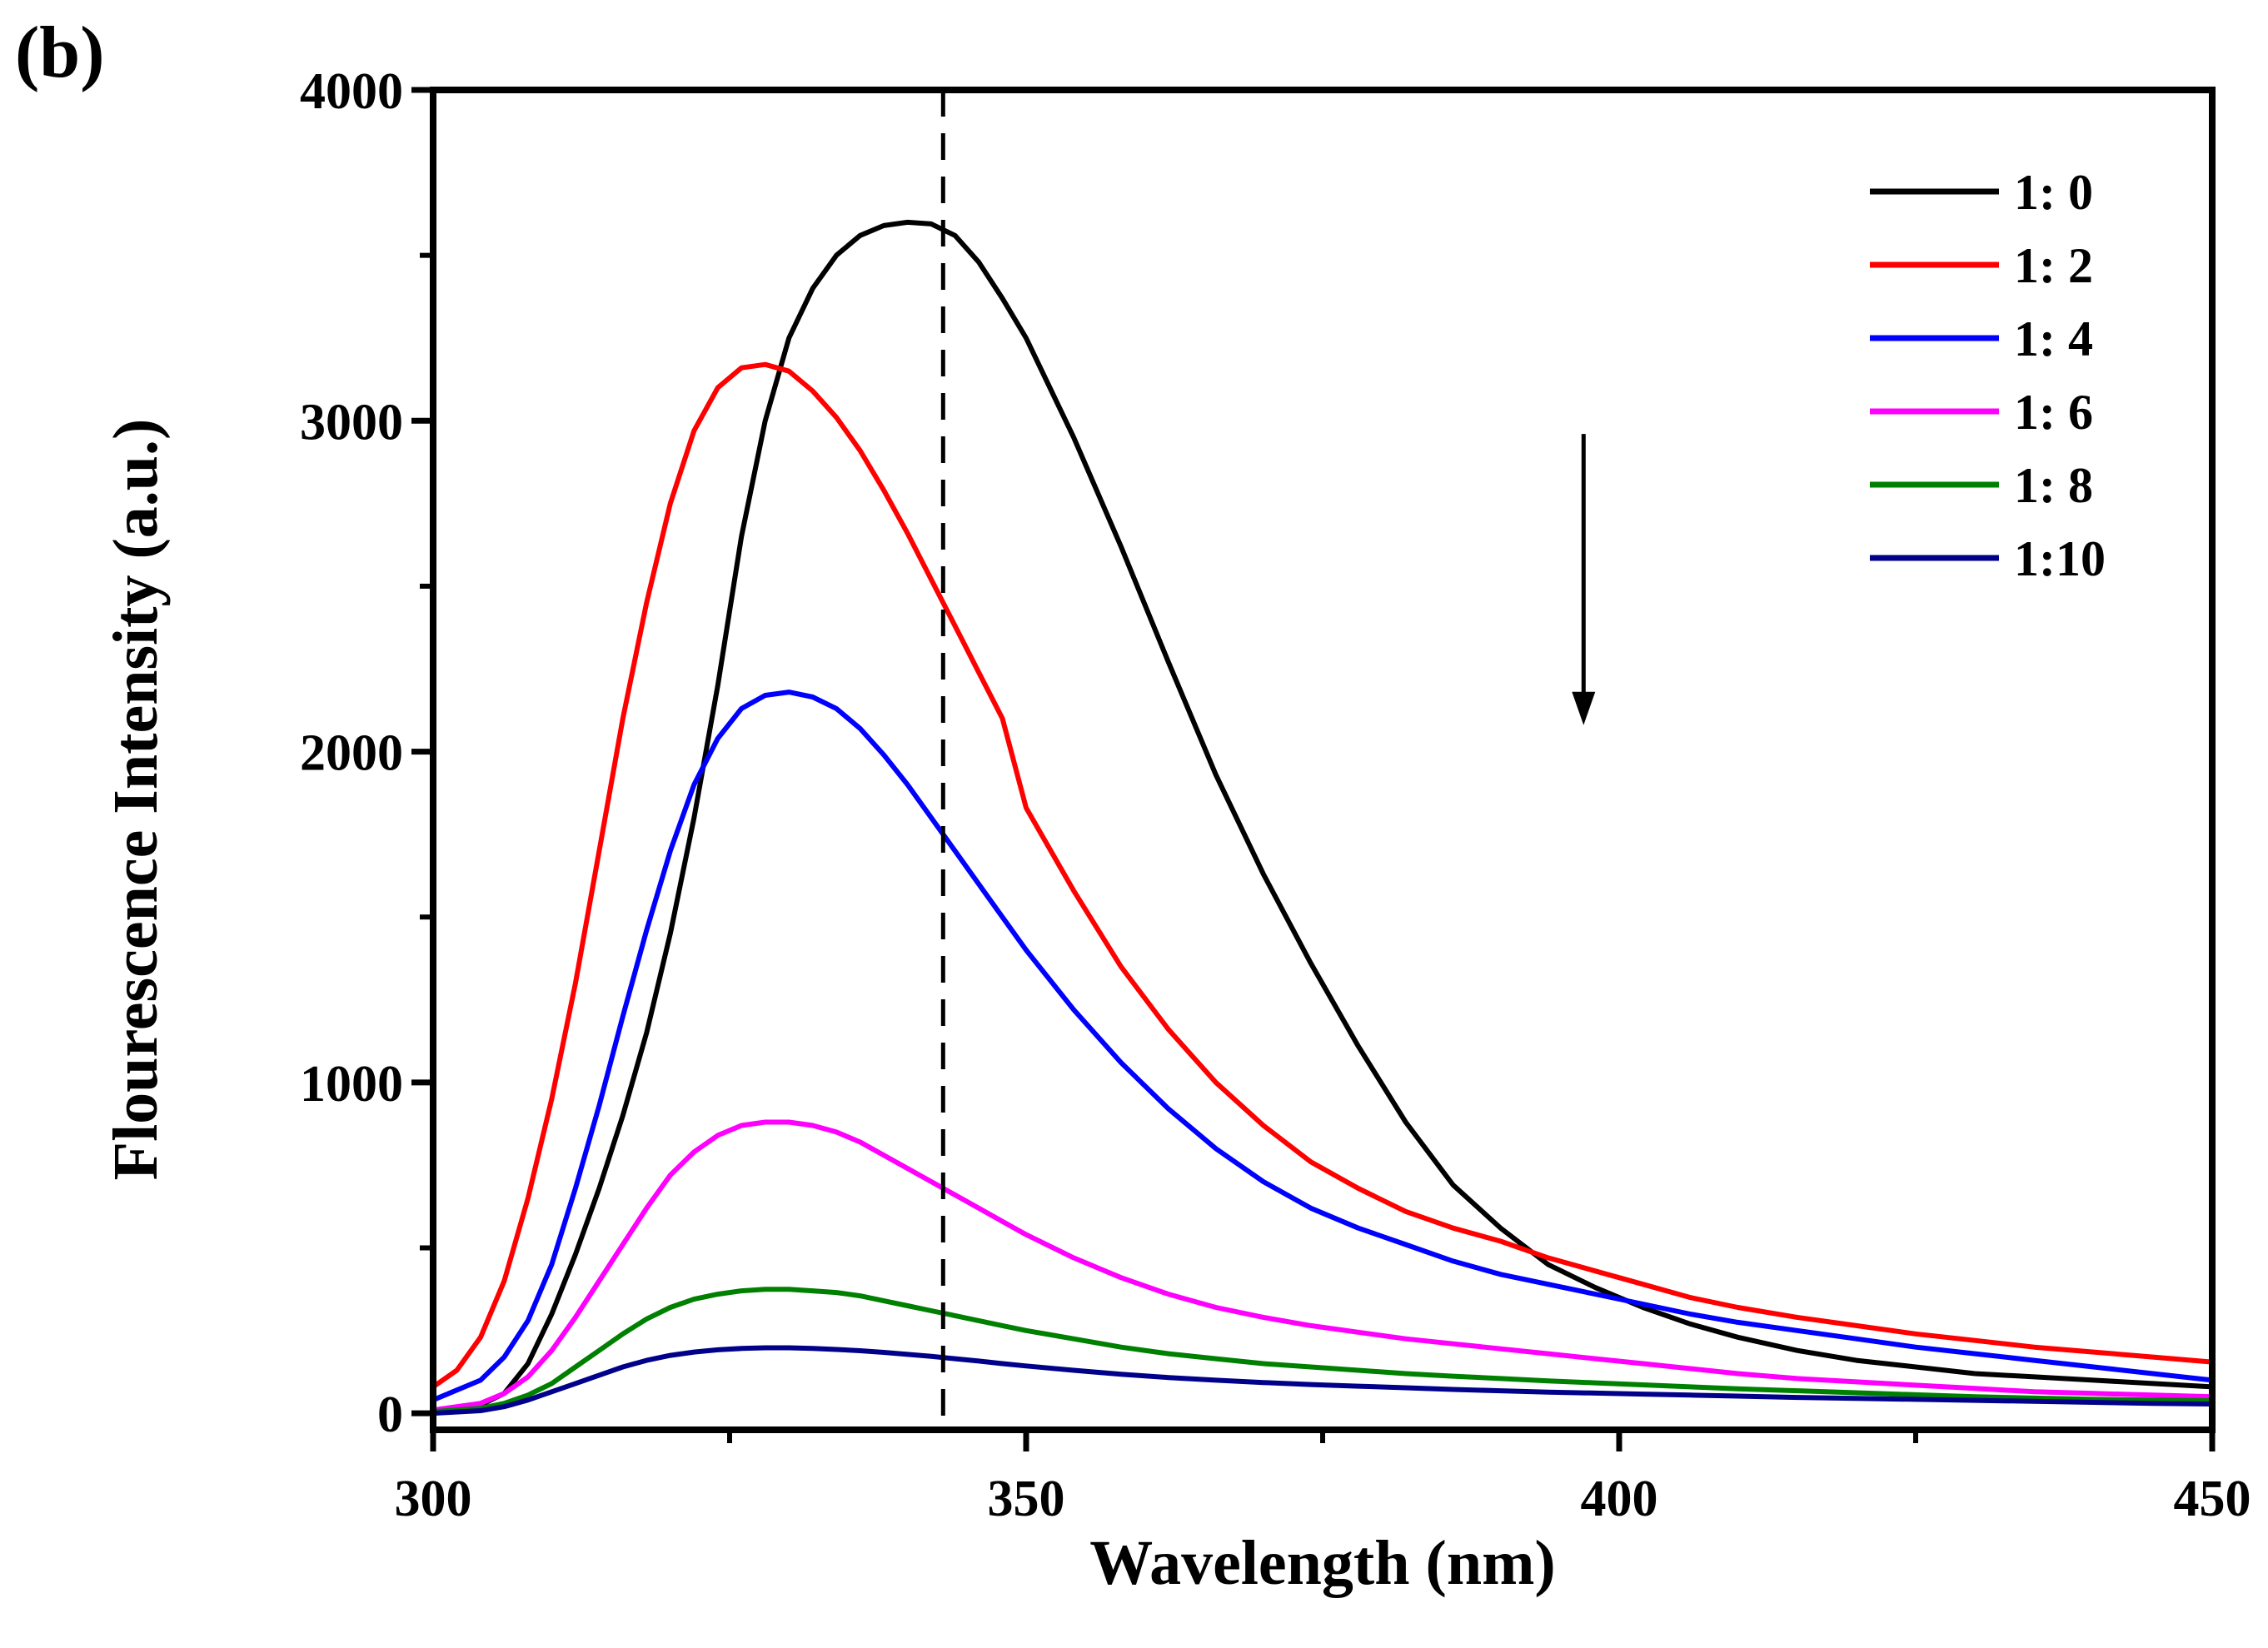 The image size is (2268, 1648). What do you see at coordinates (433, 1499) in the screenshot?
I see `x-tick-label: 300` at bounding box center [433, 1499].